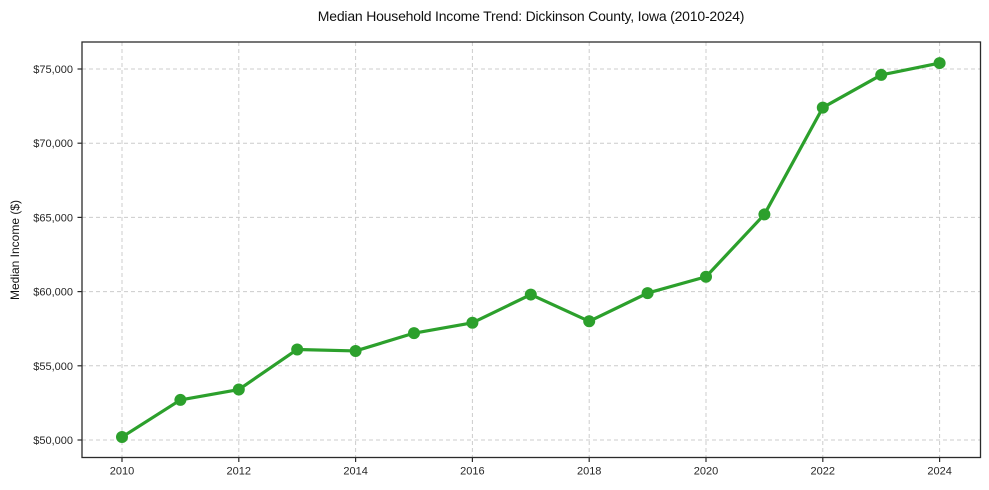  I want to click on y-tick-label: $55,000, so click(53, 367).